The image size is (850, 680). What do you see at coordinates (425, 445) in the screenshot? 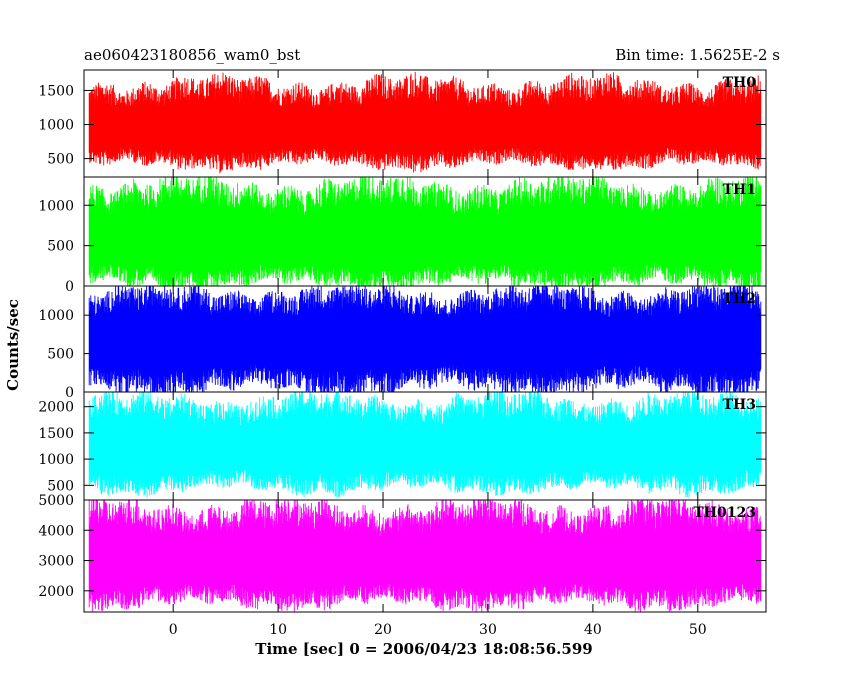
I see `series-trace-th3` at bounding box center [425, 445].